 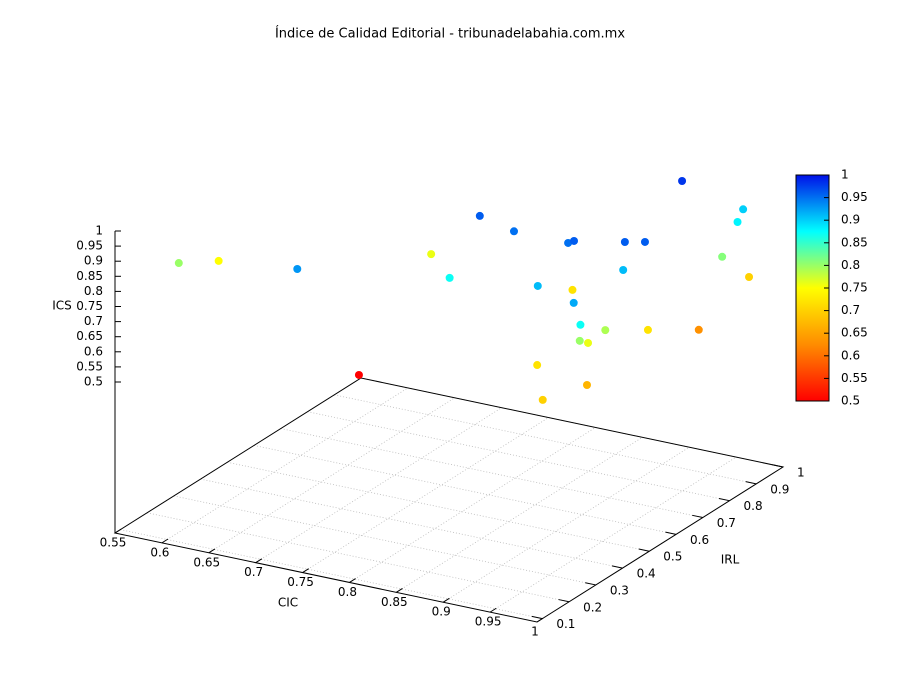 I want to click on z-axis-label: ICS, so click(x=62, y=306).